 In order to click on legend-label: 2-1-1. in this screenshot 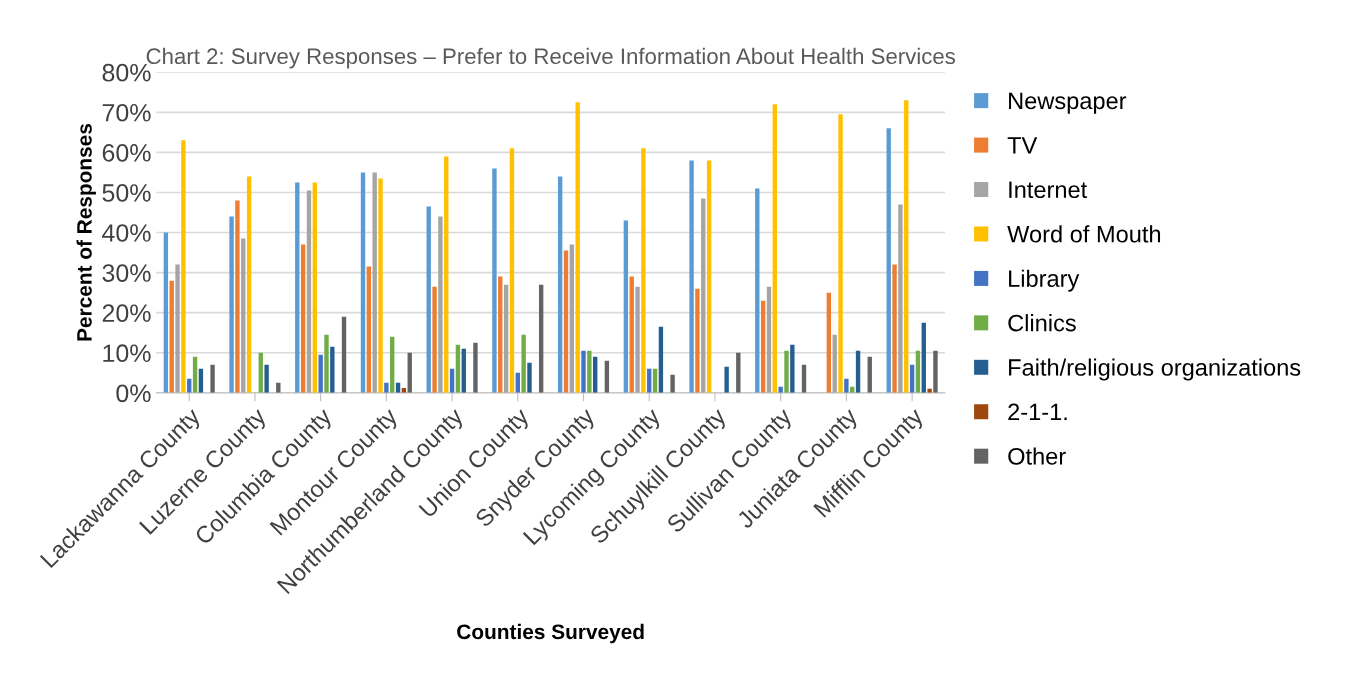, I will do `click(1037, 412)`.